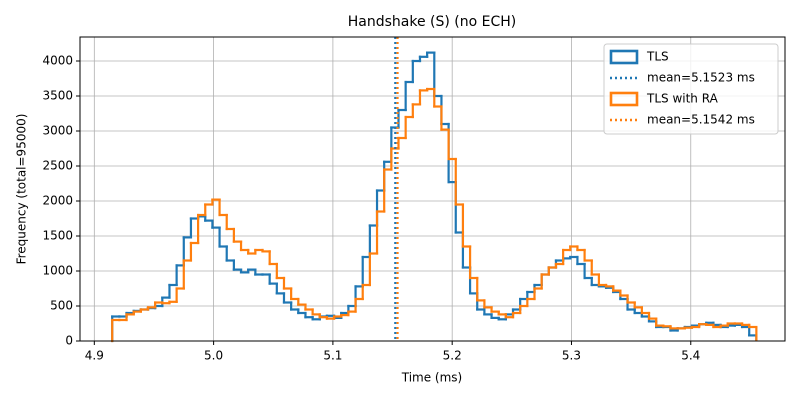 The height and width of the screenshot is (400, 800). I want to click on x-tick-label: 5.3, so click(571, 356).